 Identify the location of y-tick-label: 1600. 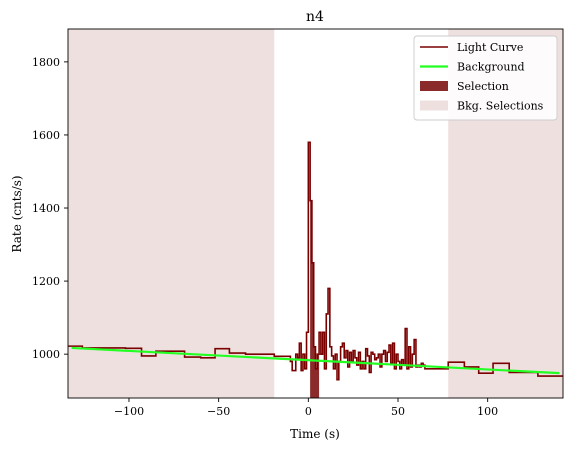
(46, 135).